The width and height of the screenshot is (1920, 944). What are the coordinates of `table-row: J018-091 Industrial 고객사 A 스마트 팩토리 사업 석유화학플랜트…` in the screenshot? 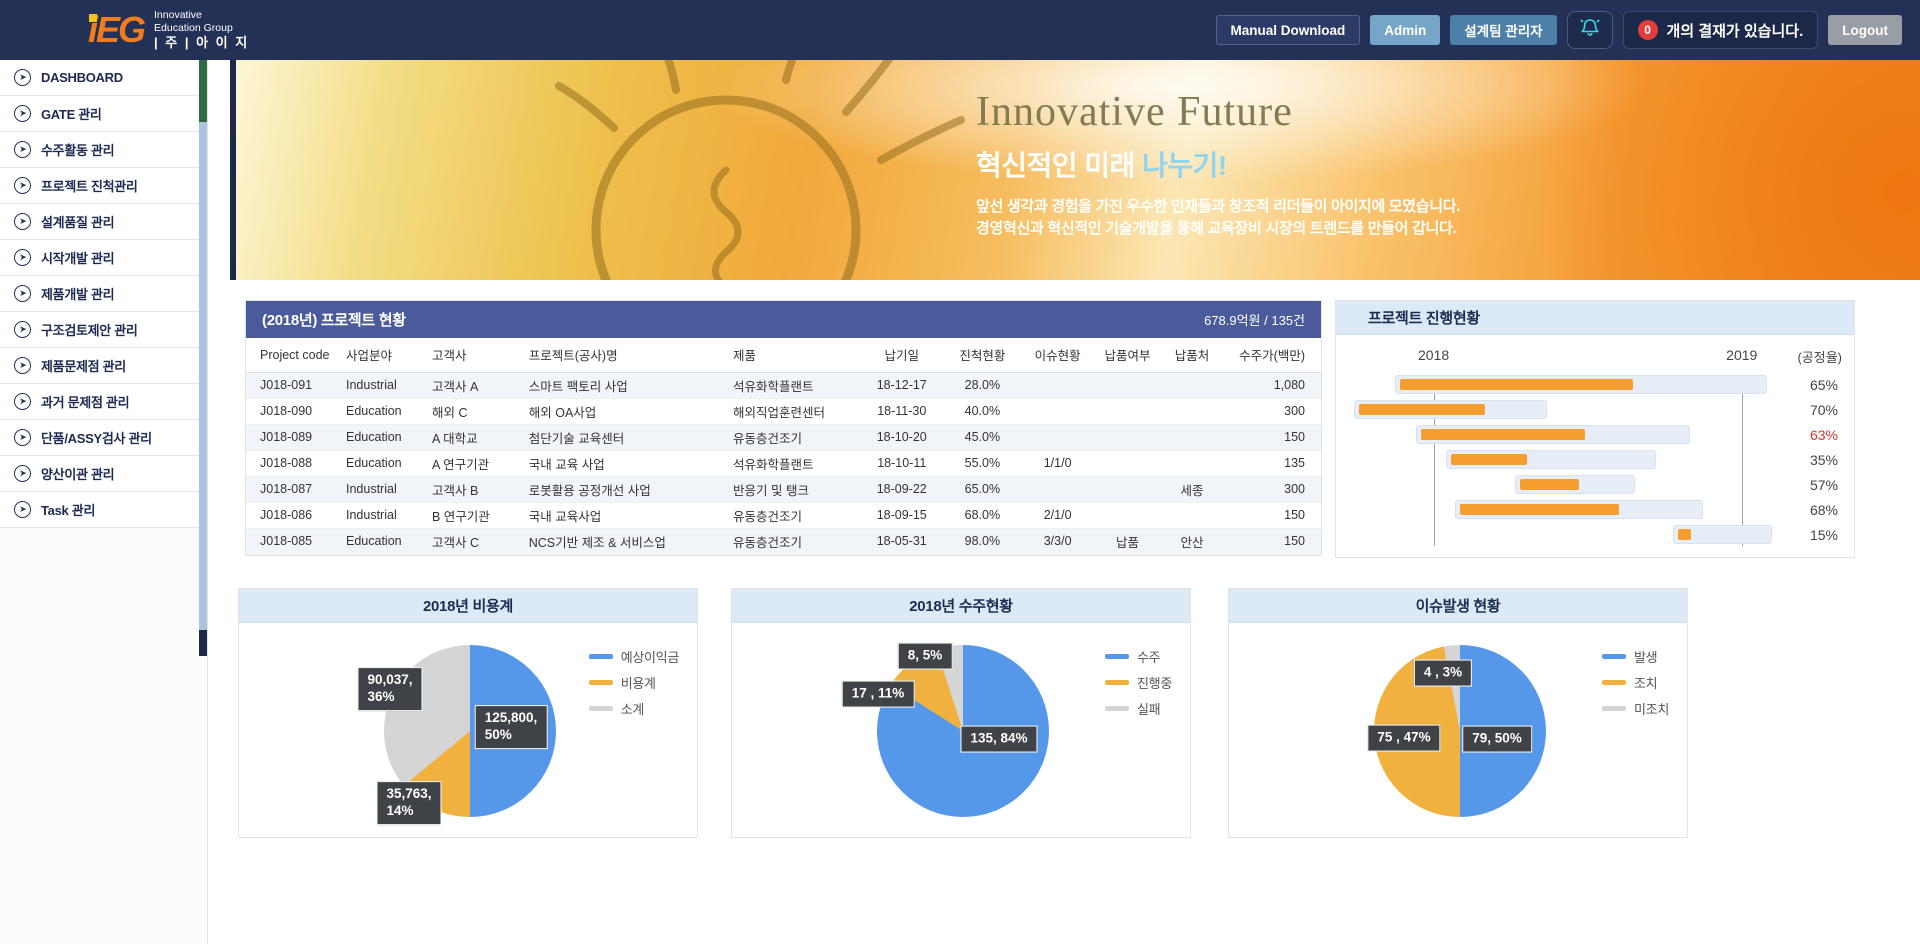 It's located at (783, 385).